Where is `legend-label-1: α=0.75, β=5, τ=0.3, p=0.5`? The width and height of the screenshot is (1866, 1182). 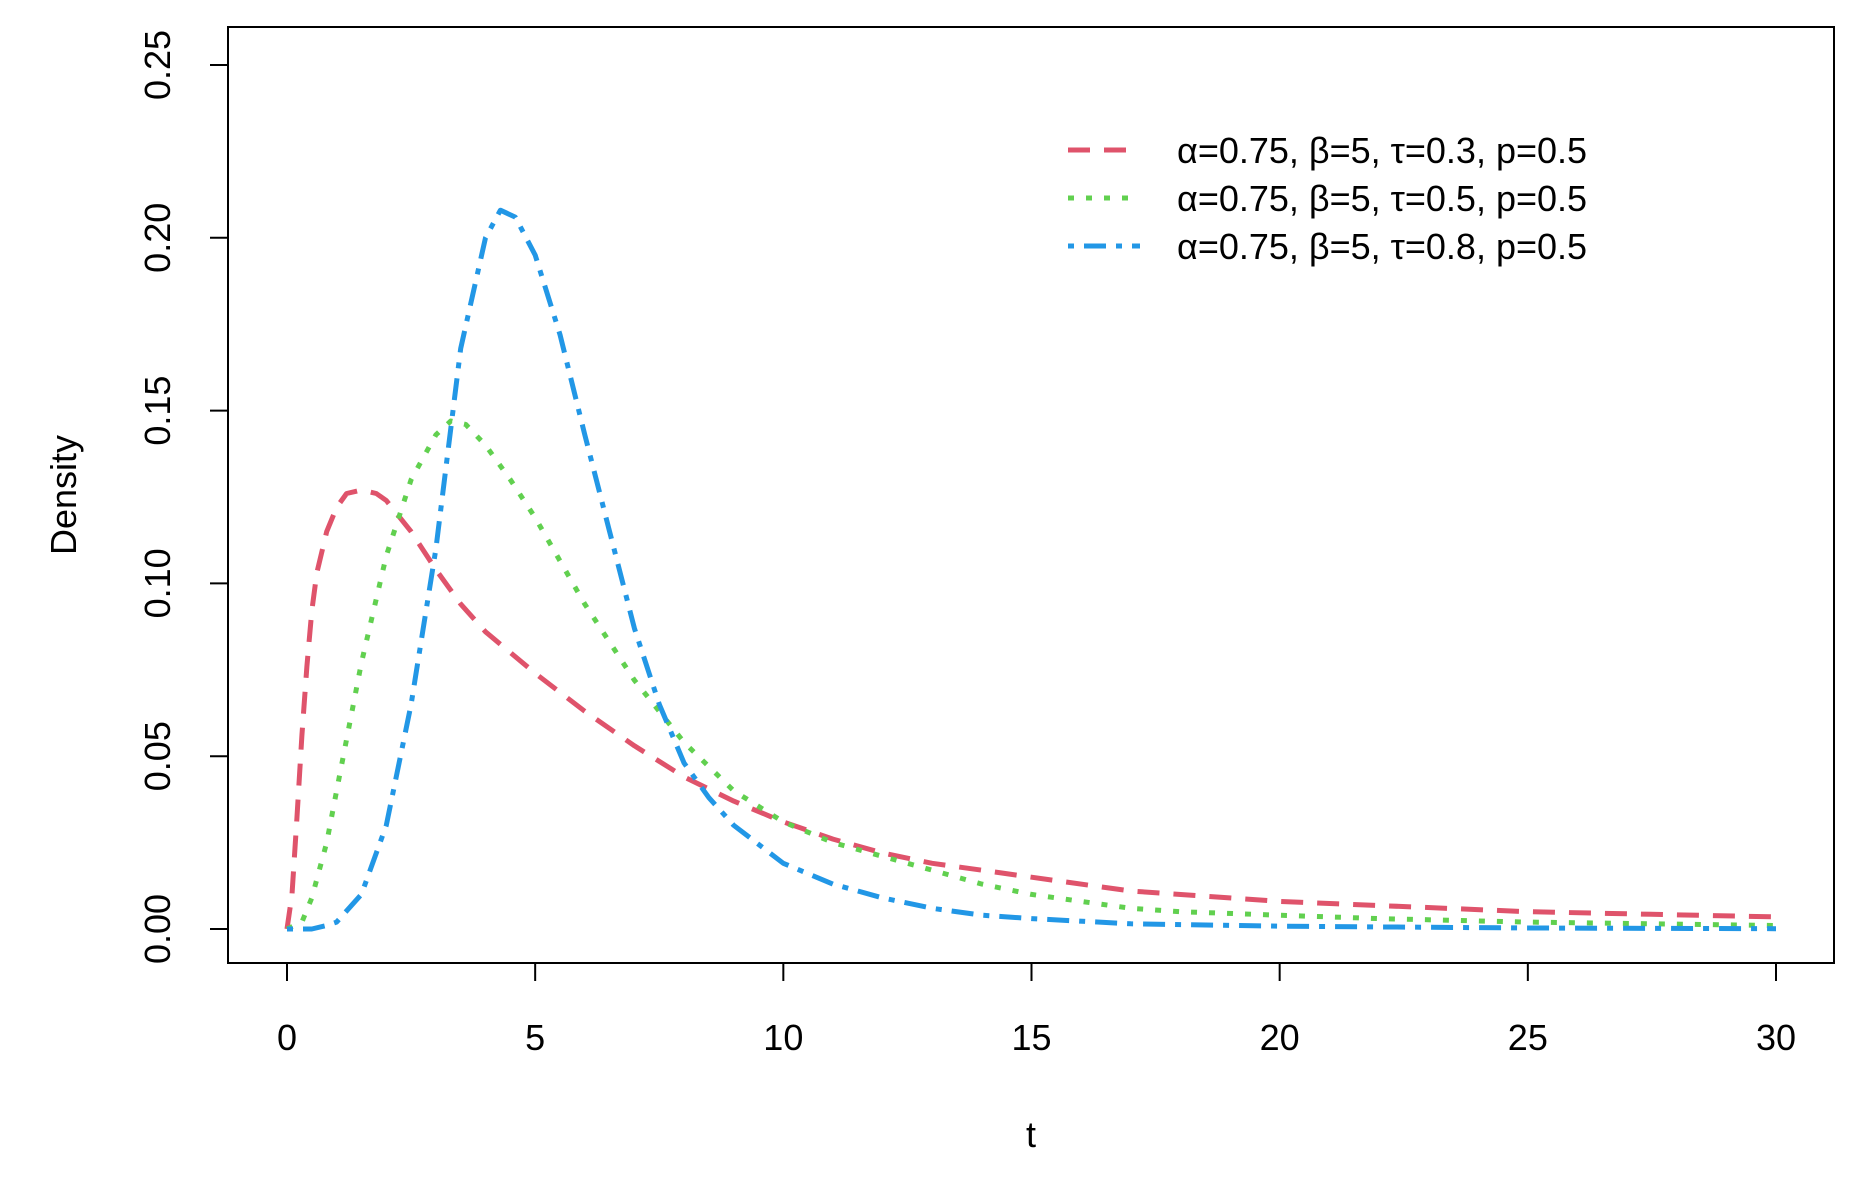
legend-label-1: α=0.75, β=5, τ=0.3, p=0.5 is located at coordinates (1382, 150).